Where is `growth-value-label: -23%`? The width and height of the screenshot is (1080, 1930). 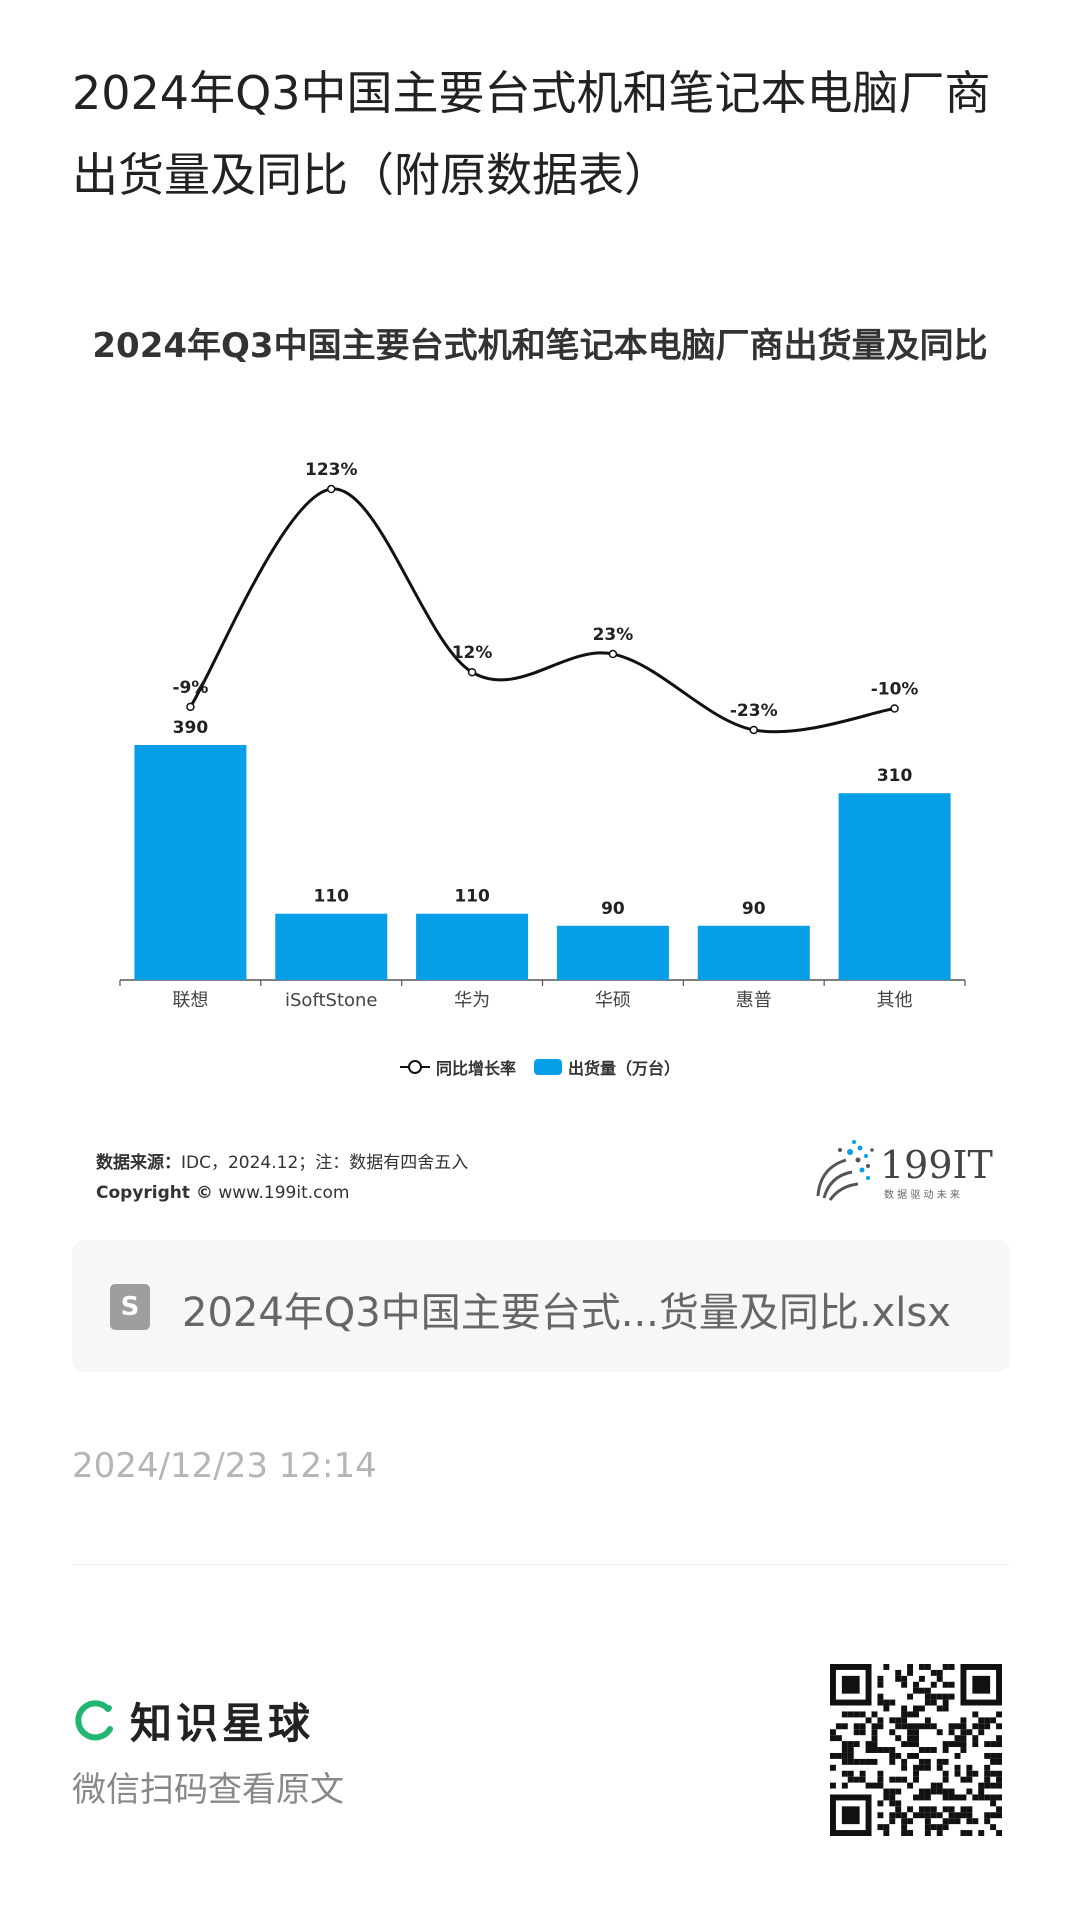 growth-value-label: -23% is located at coordinates (754, 711).